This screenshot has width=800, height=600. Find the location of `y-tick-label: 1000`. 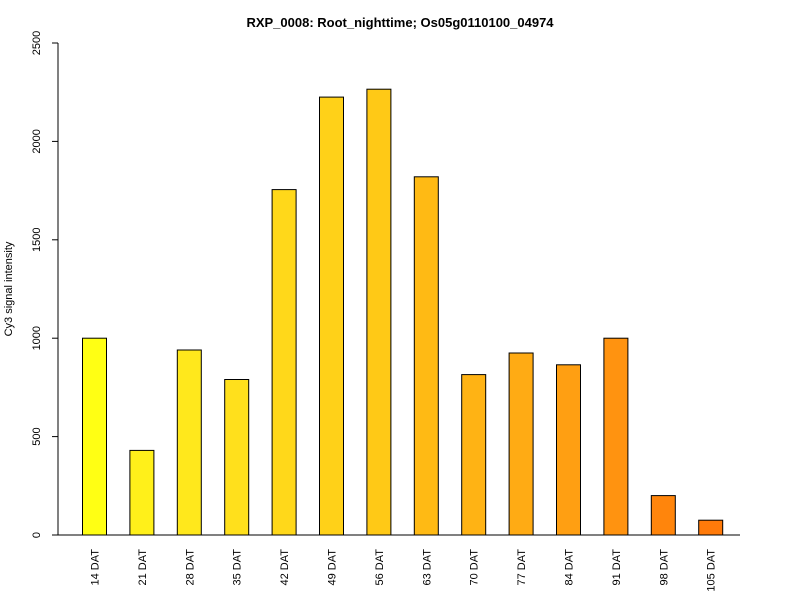

y-tick-label: 1000 is located at coordinates (37, 338).